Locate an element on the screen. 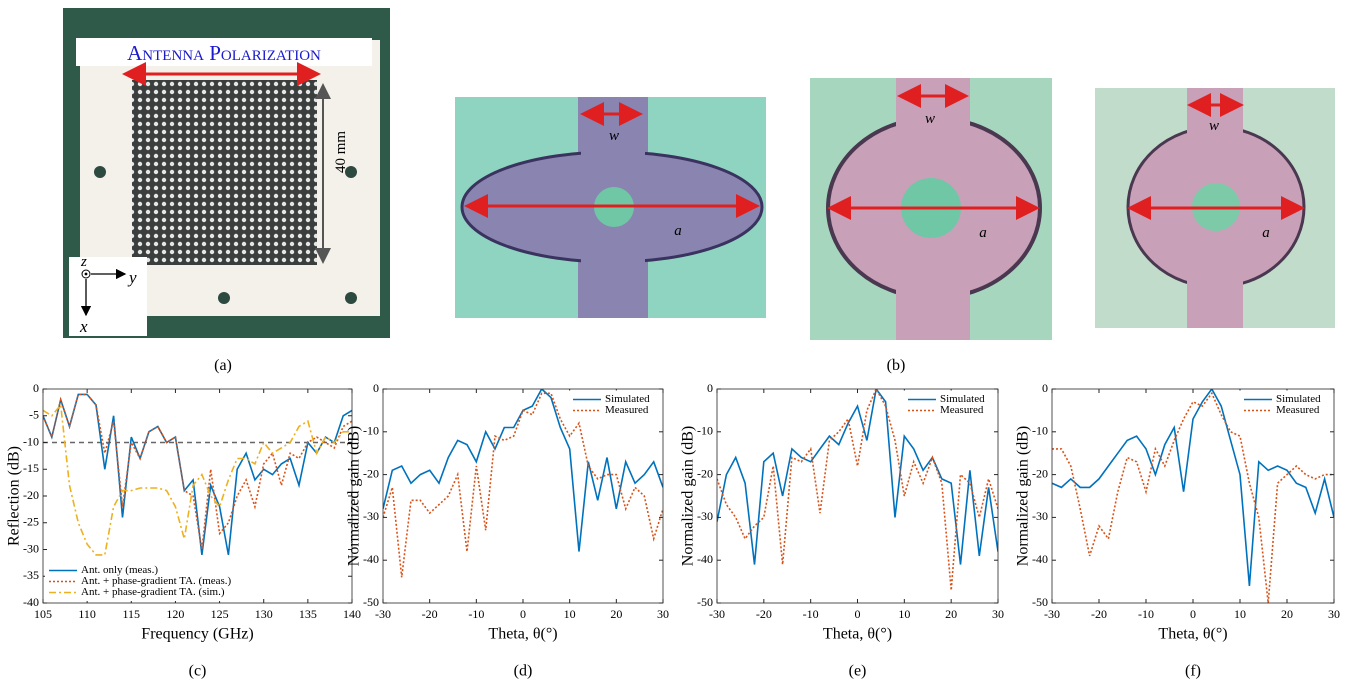  legend-label: Ant. + phase-gradient TA. (sim.) is located at coordinates (153, 592).